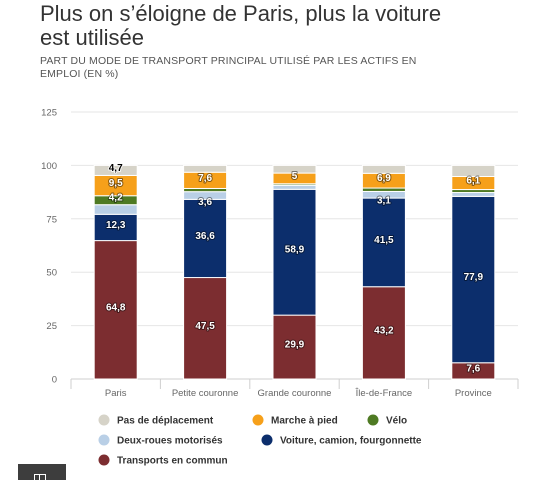 Image resolution: width=547 pixels, height=480 pixels. Describe the element at coordinates (42, 472) in the screenshot. I see `brand-logo` at that location.